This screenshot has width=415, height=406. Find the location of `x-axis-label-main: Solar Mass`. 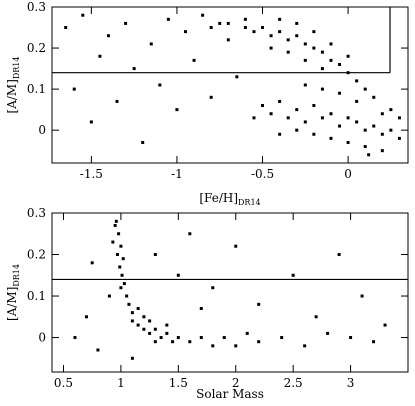

x-axis-label-main: Solar Mass is located at coordinates (230, 394).